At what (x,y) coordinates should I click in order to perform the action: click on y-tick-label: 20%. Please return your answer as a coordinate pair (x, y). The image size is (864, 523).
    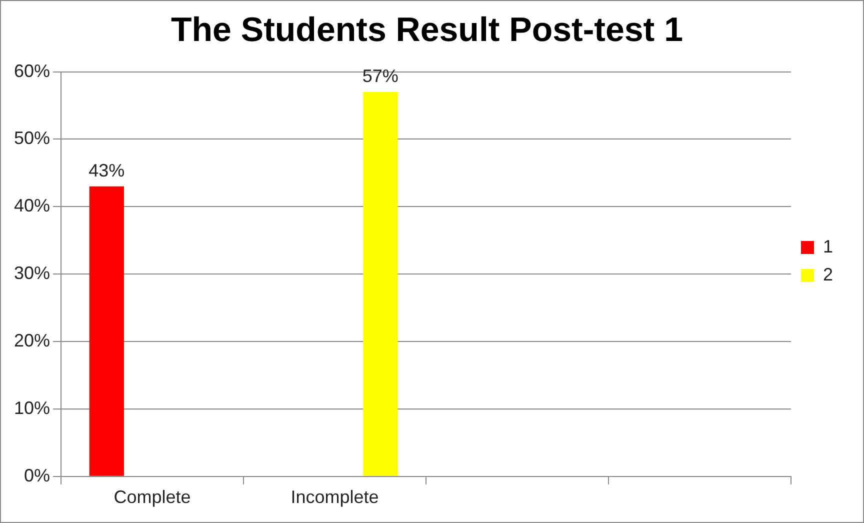
    Looking at the image, I should click on (32, 340).